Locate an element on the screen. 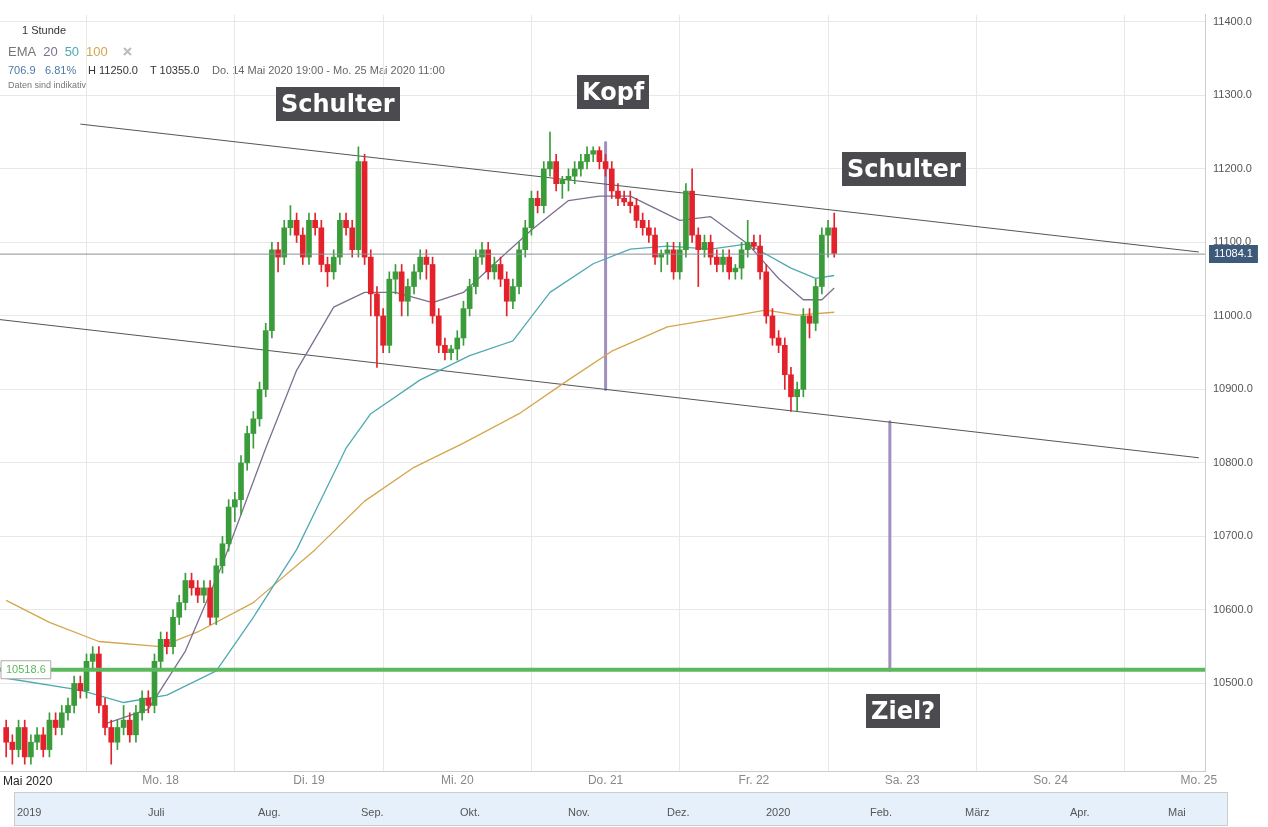 This screenshot has height=827, width=1268. ref-line-label: 10518.6 is located at coordinates (26, 668).